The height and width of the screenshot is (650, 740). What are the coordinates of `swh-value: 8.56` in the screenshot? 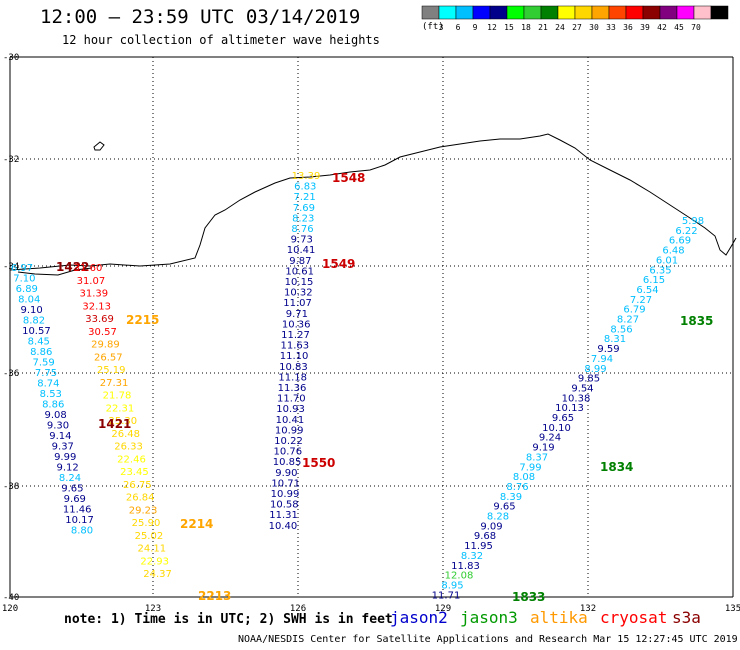 It's located at (621, 329).